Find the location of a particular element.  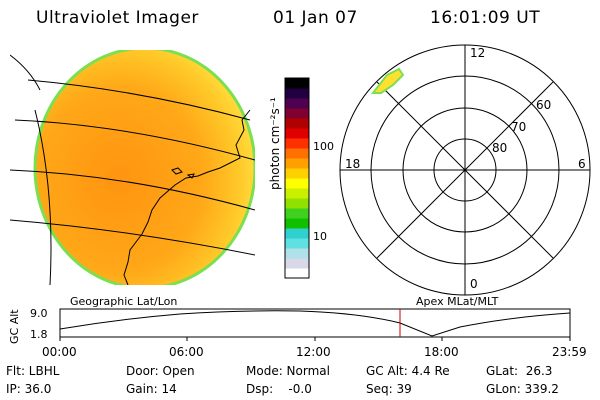

x-tick-label-0600: 06:00 is located at coordinates (186, 352).